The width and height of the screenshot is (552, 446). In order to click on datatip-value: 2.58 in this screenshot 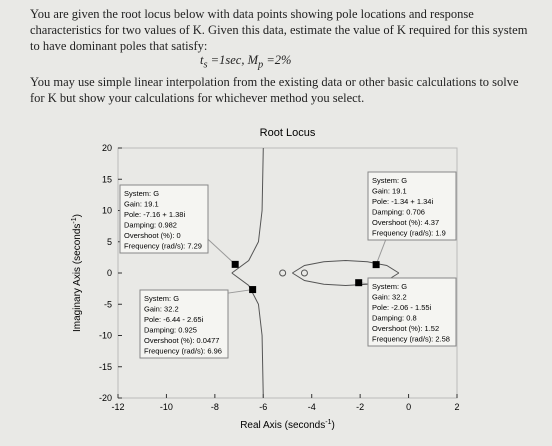, I will do `click(442, 339)`.